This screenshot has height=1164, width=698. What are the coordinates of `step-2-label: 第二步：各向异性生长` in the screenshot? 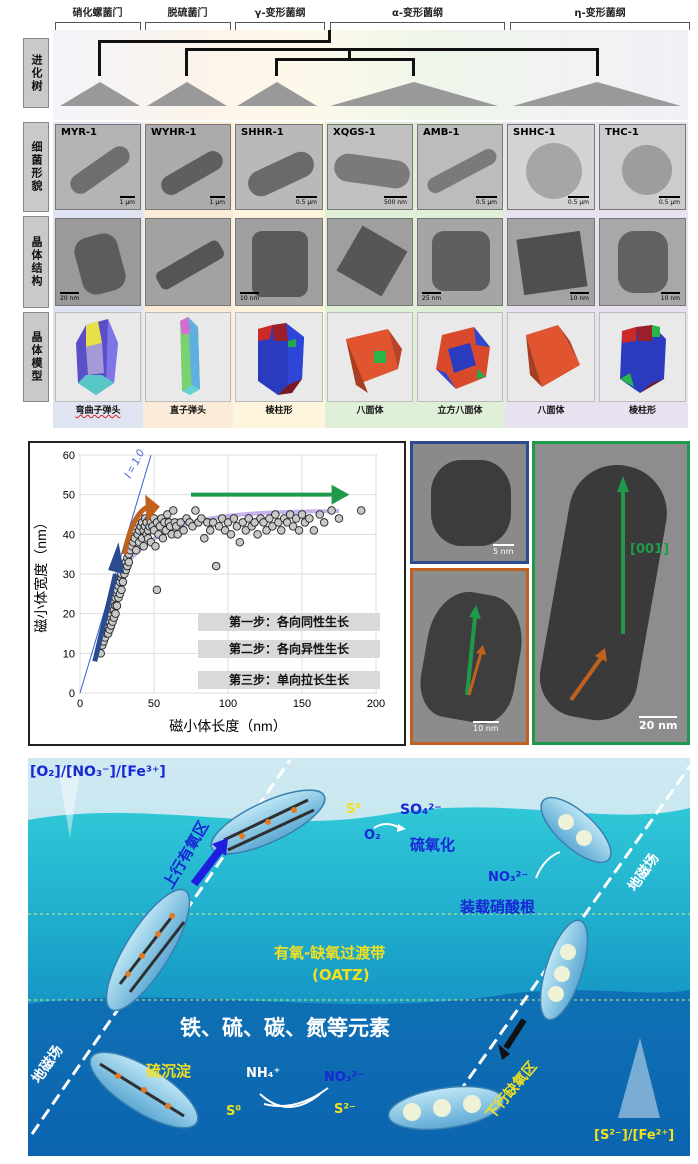 It's located at (289, 649).